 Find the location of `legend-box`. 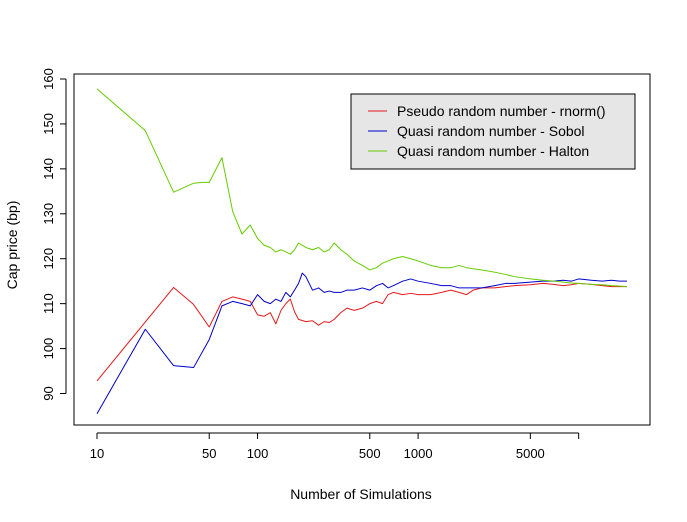

legend-box is located at coordinates (493, 131).